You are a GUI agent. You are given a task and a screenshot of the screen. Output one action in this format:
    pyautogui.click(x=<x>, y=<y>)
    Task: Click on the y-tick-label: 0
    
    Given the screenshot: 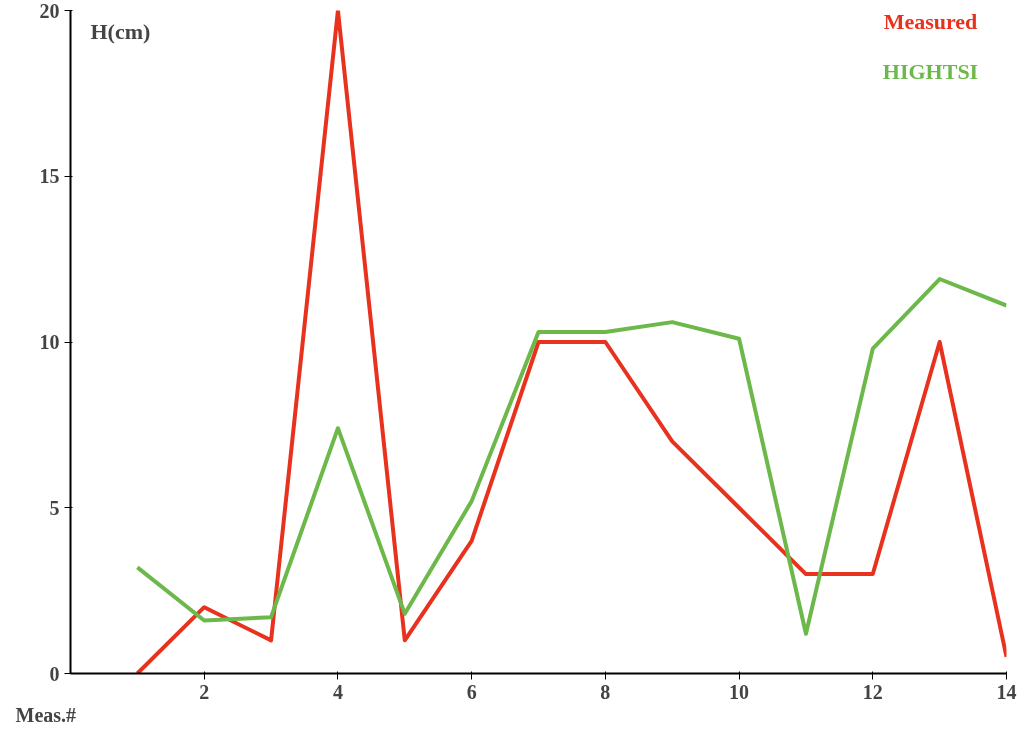 What is the action you would take?
    pyautogui.click(x=54, y=673)
    